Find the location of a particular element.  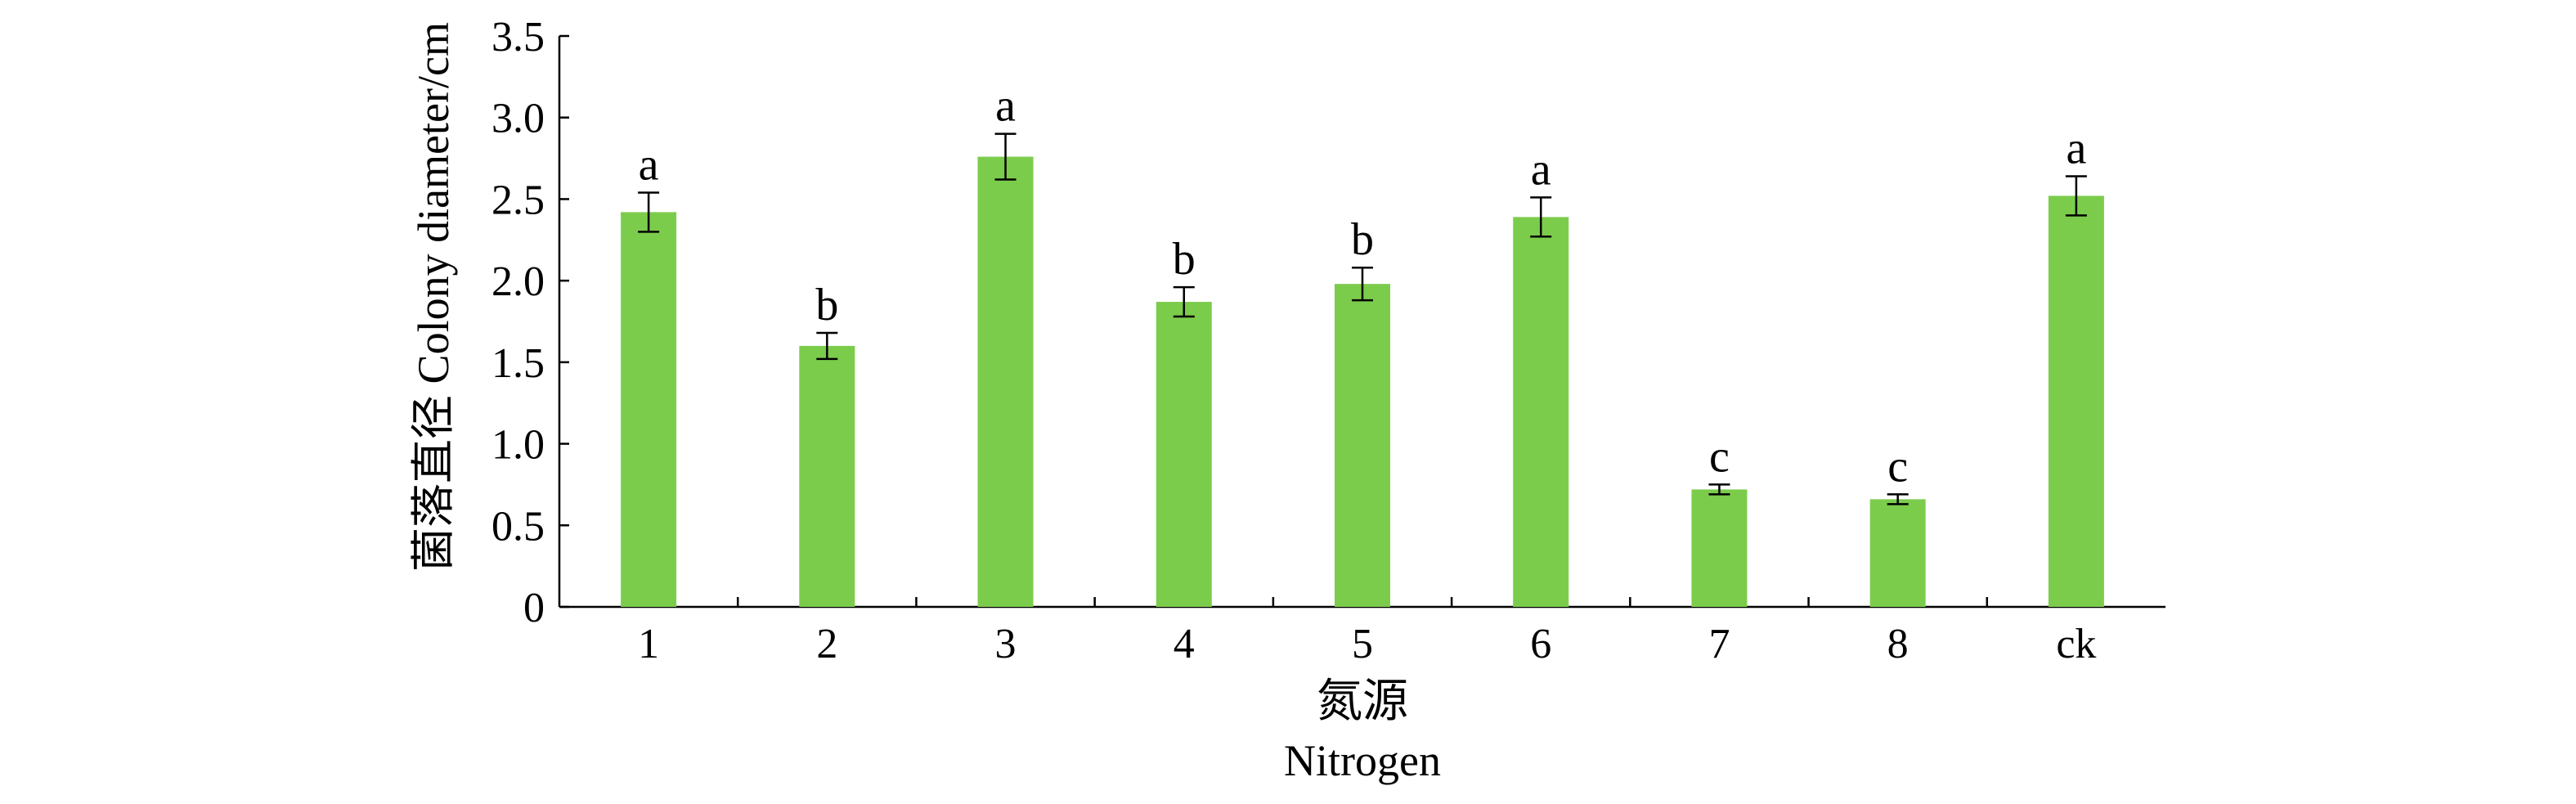

y-tick-label: 2.5 is located at coordinates (518, 200).